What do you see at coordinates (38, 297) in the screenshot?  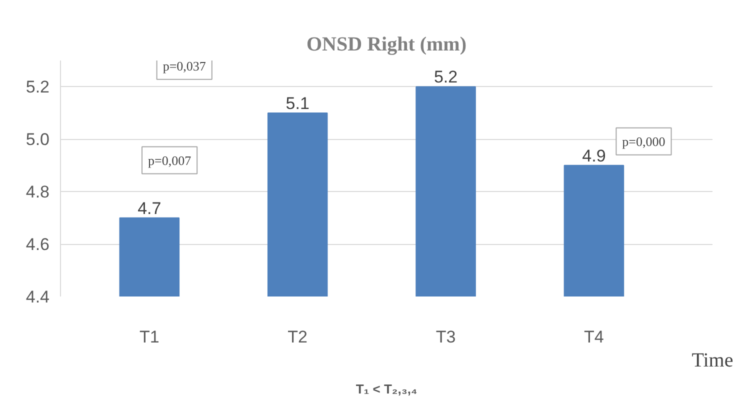 I see `y-tick-label: 4.4` at bounding box center [38, 297].